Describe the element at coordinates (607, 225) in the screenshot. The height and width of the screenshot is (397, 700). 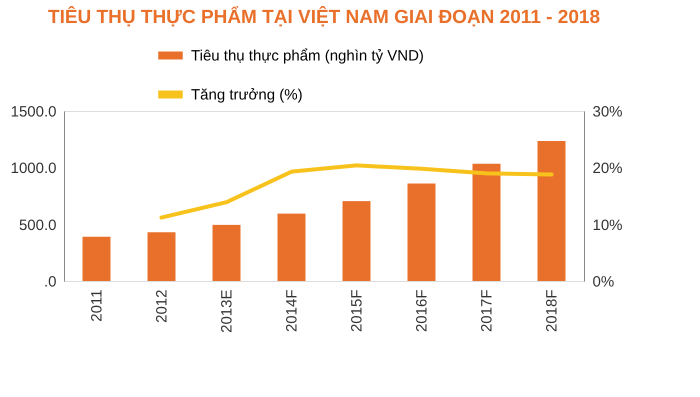
I see `y2-tick-label: 10%` at that location.